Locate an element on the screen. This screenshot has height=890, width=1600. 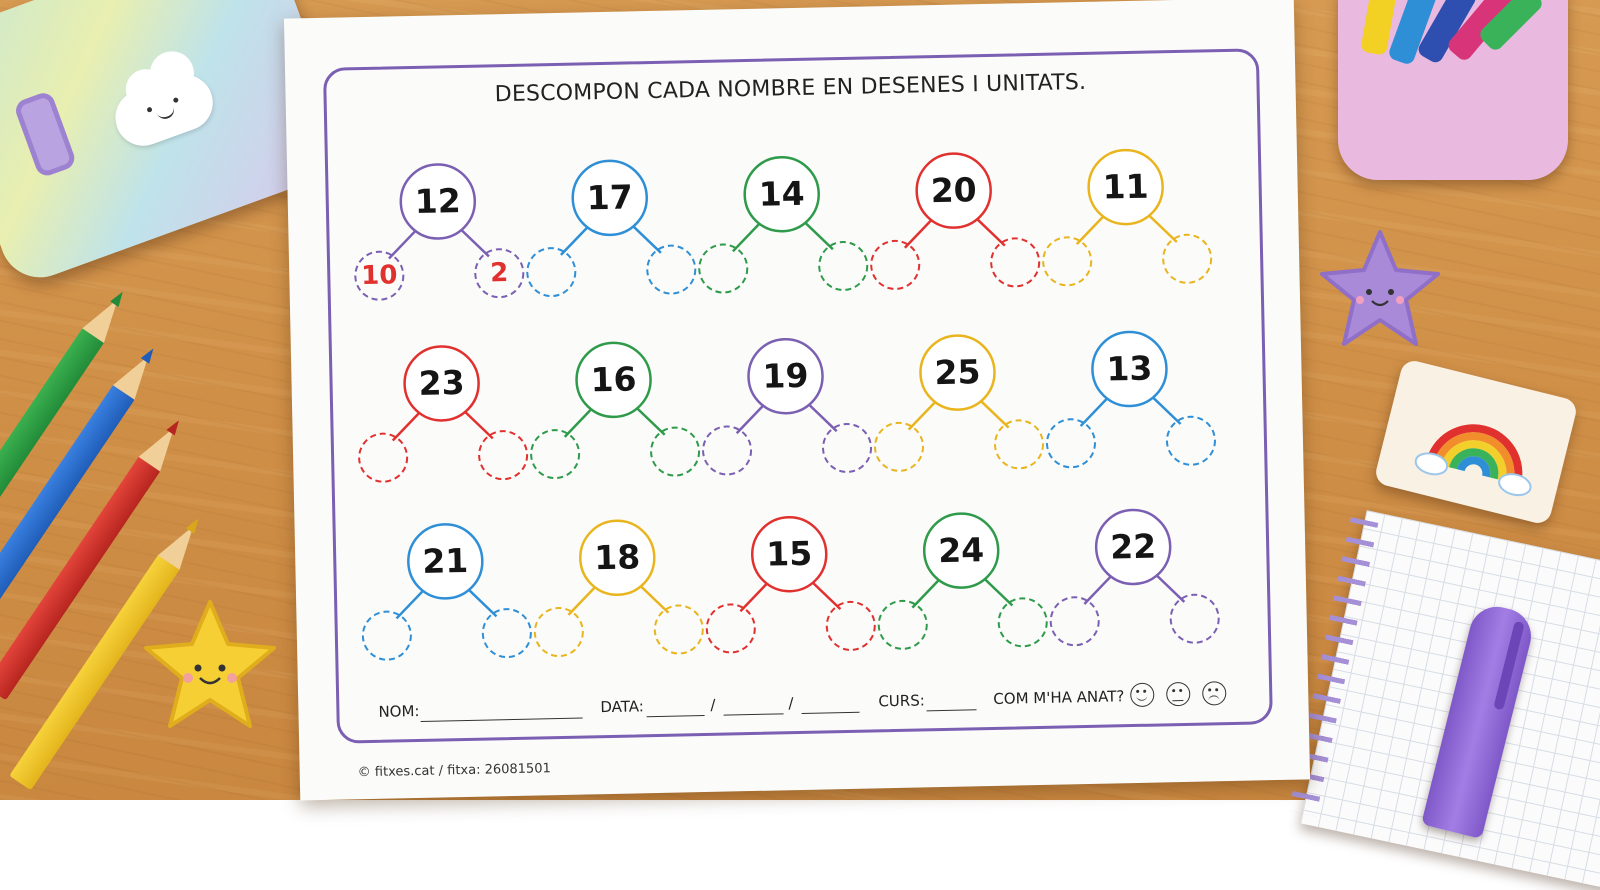
bond-number: 23 is located at coordinates (441, 382).